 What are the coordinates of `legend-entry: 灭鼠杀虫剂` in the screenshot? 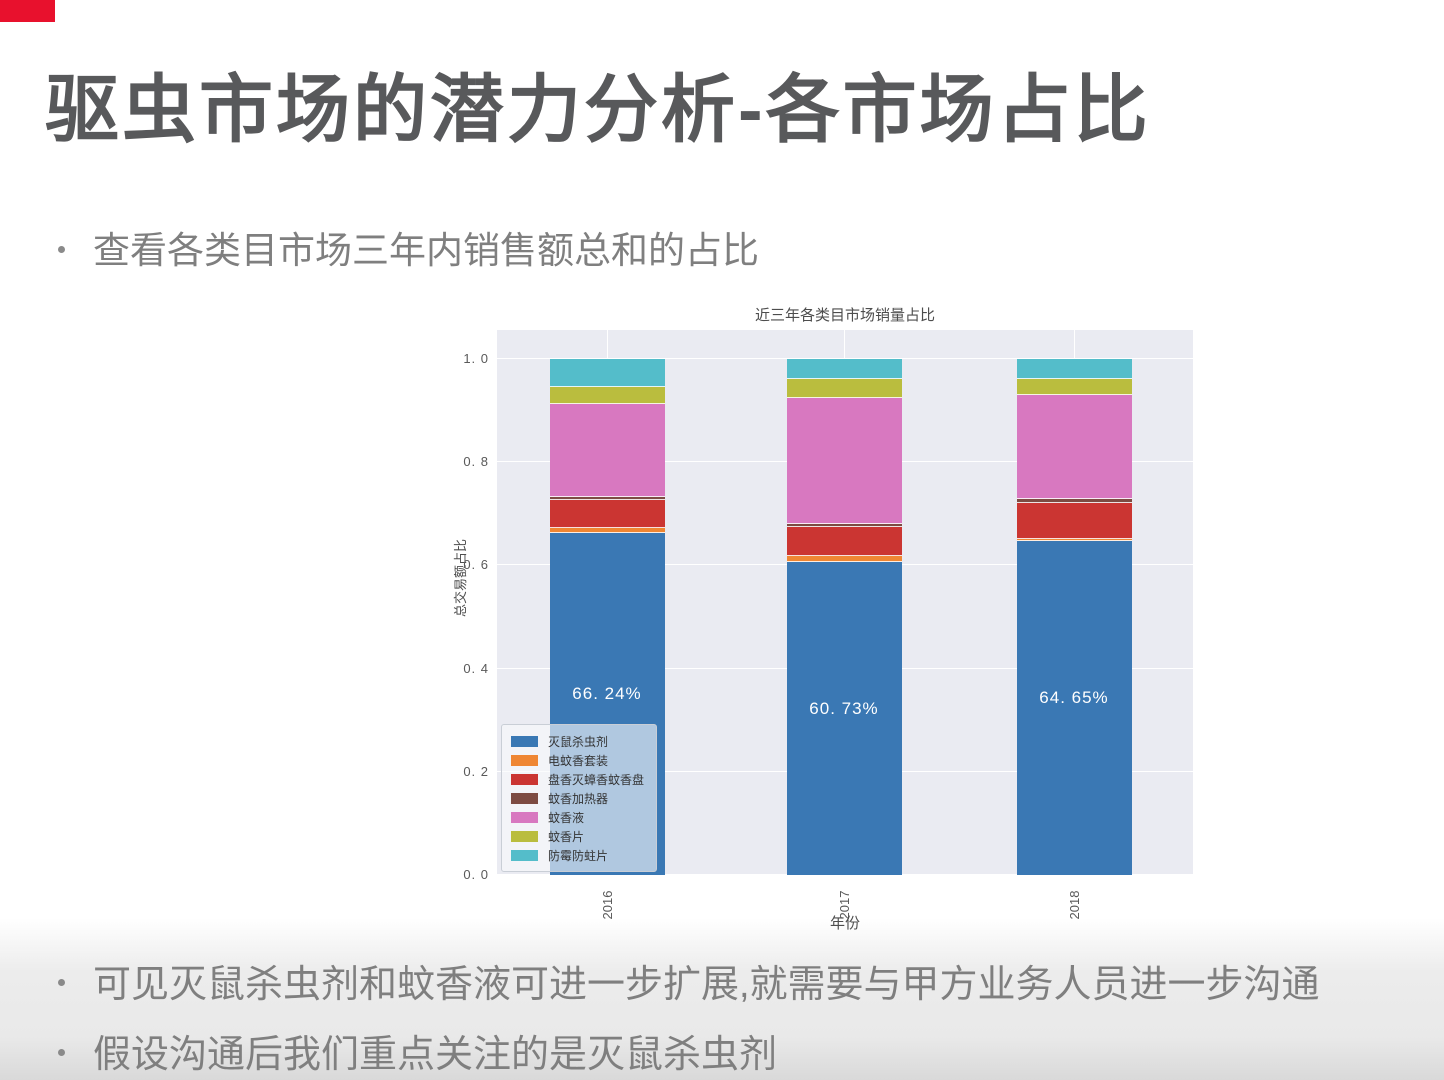 It's located at (577, 741).